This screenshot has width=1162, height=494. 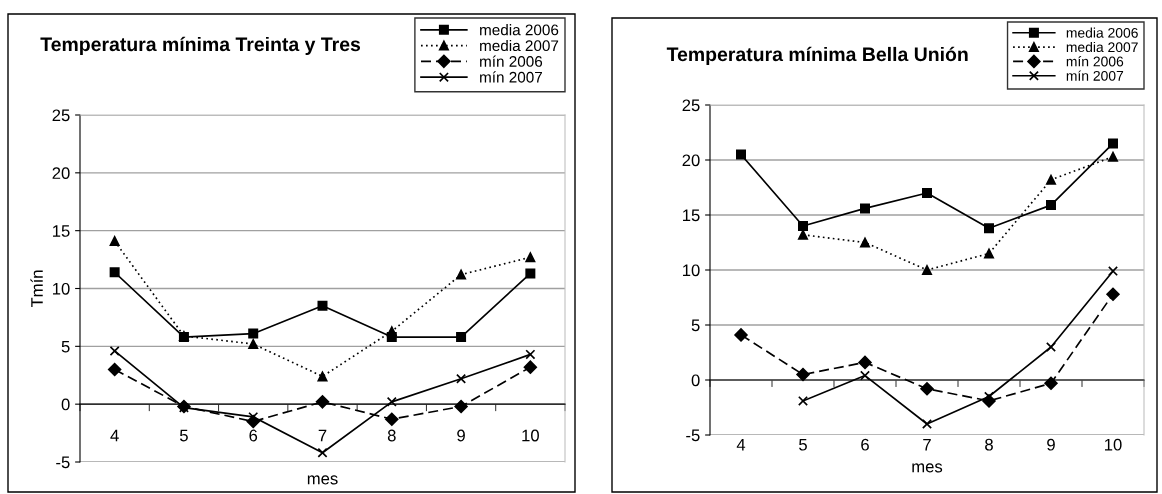 I want to click on chart-title: Temperatura mínima Treinta y Tres, so click(x=200, y=46).